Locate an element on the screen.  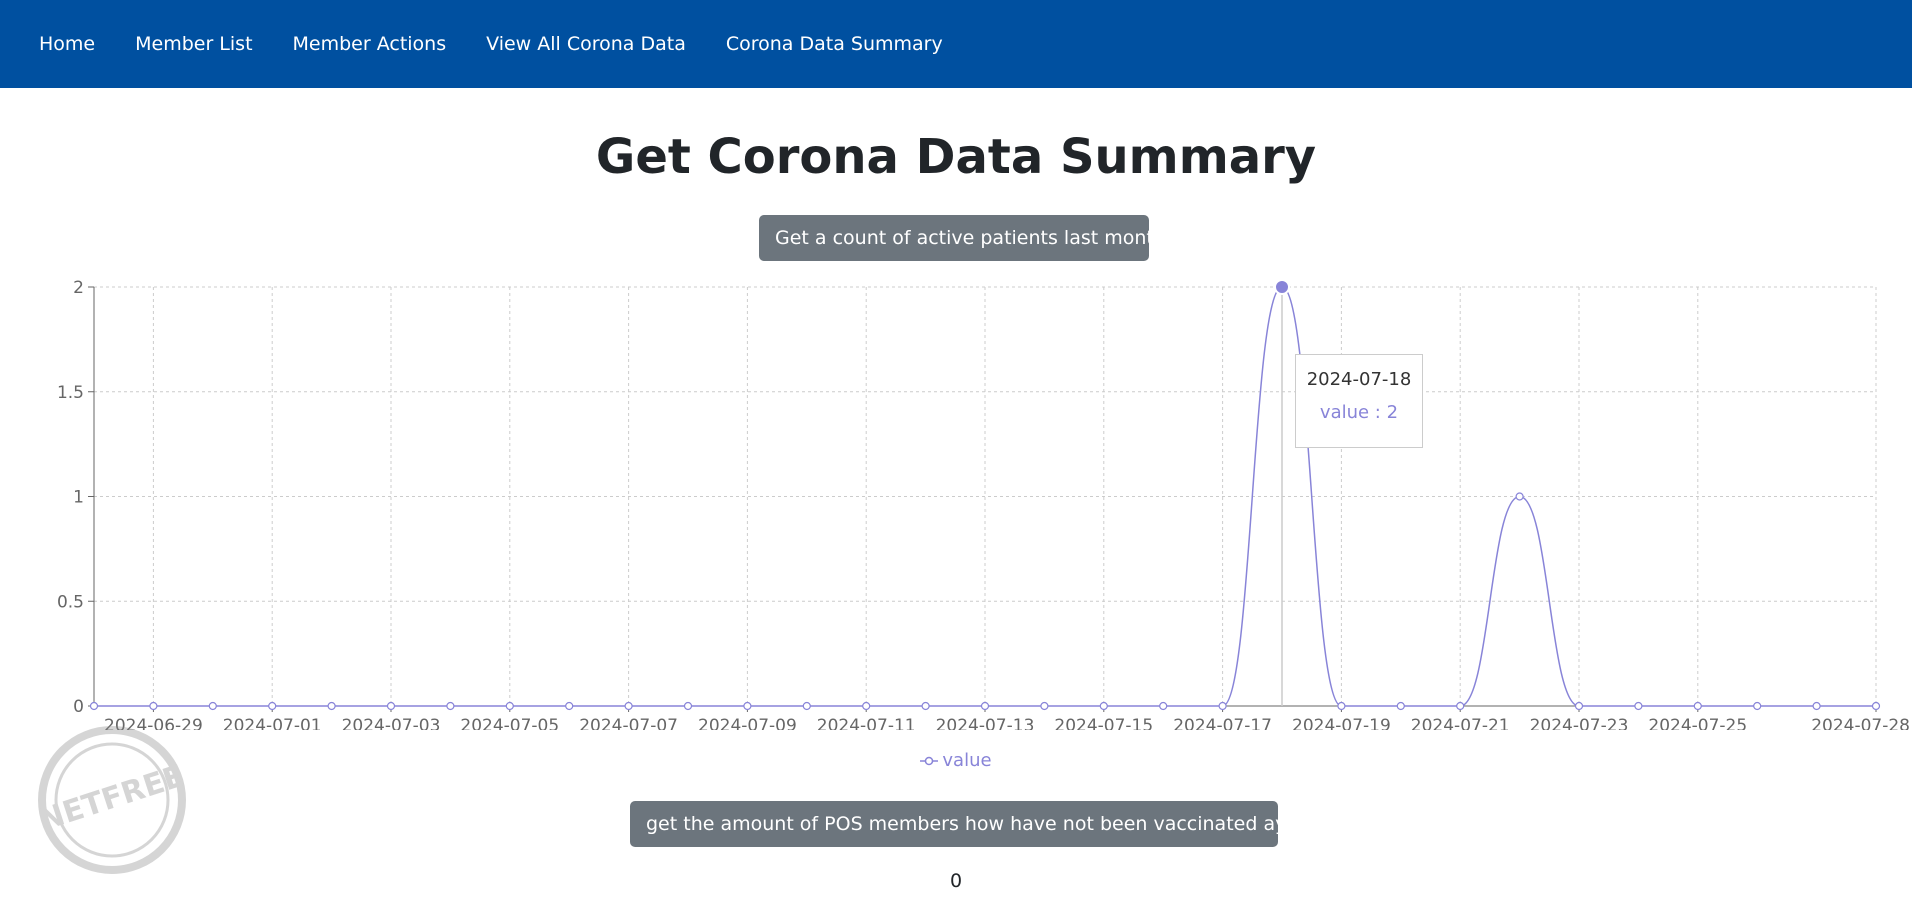
x-tick-label: 2024-07-13 is located at coordinates (985, 723).